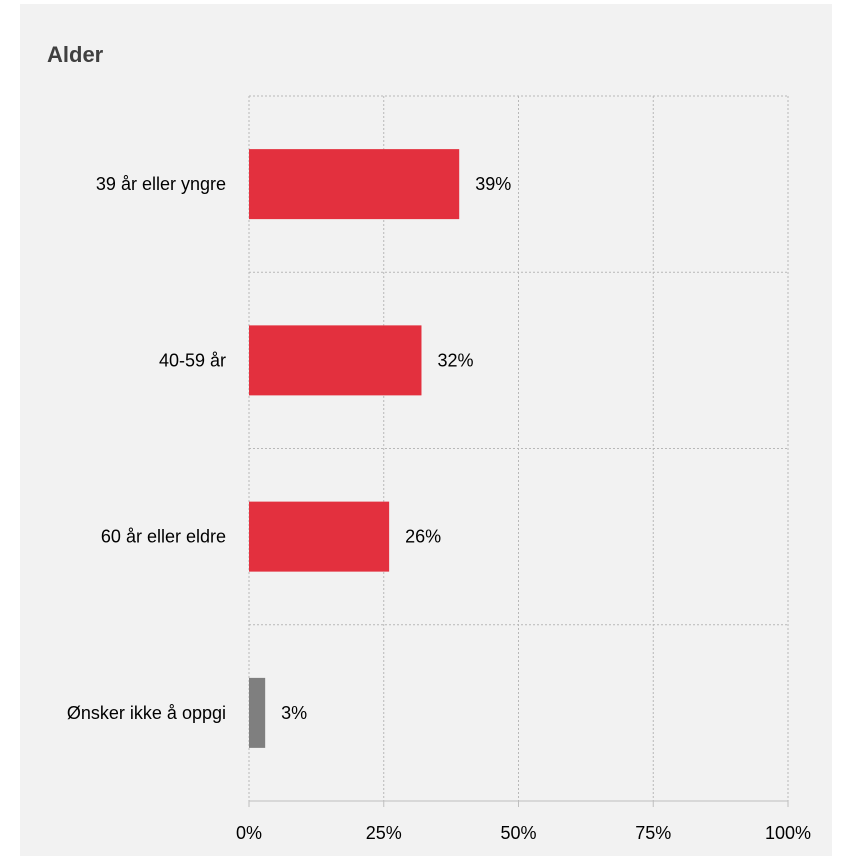 This screenshot has height=860, width=846. What do you see at coordinates (192, 360) in the screenshot?
I see `category-label-1: 40-59 år` at bounding box center [192, 360].